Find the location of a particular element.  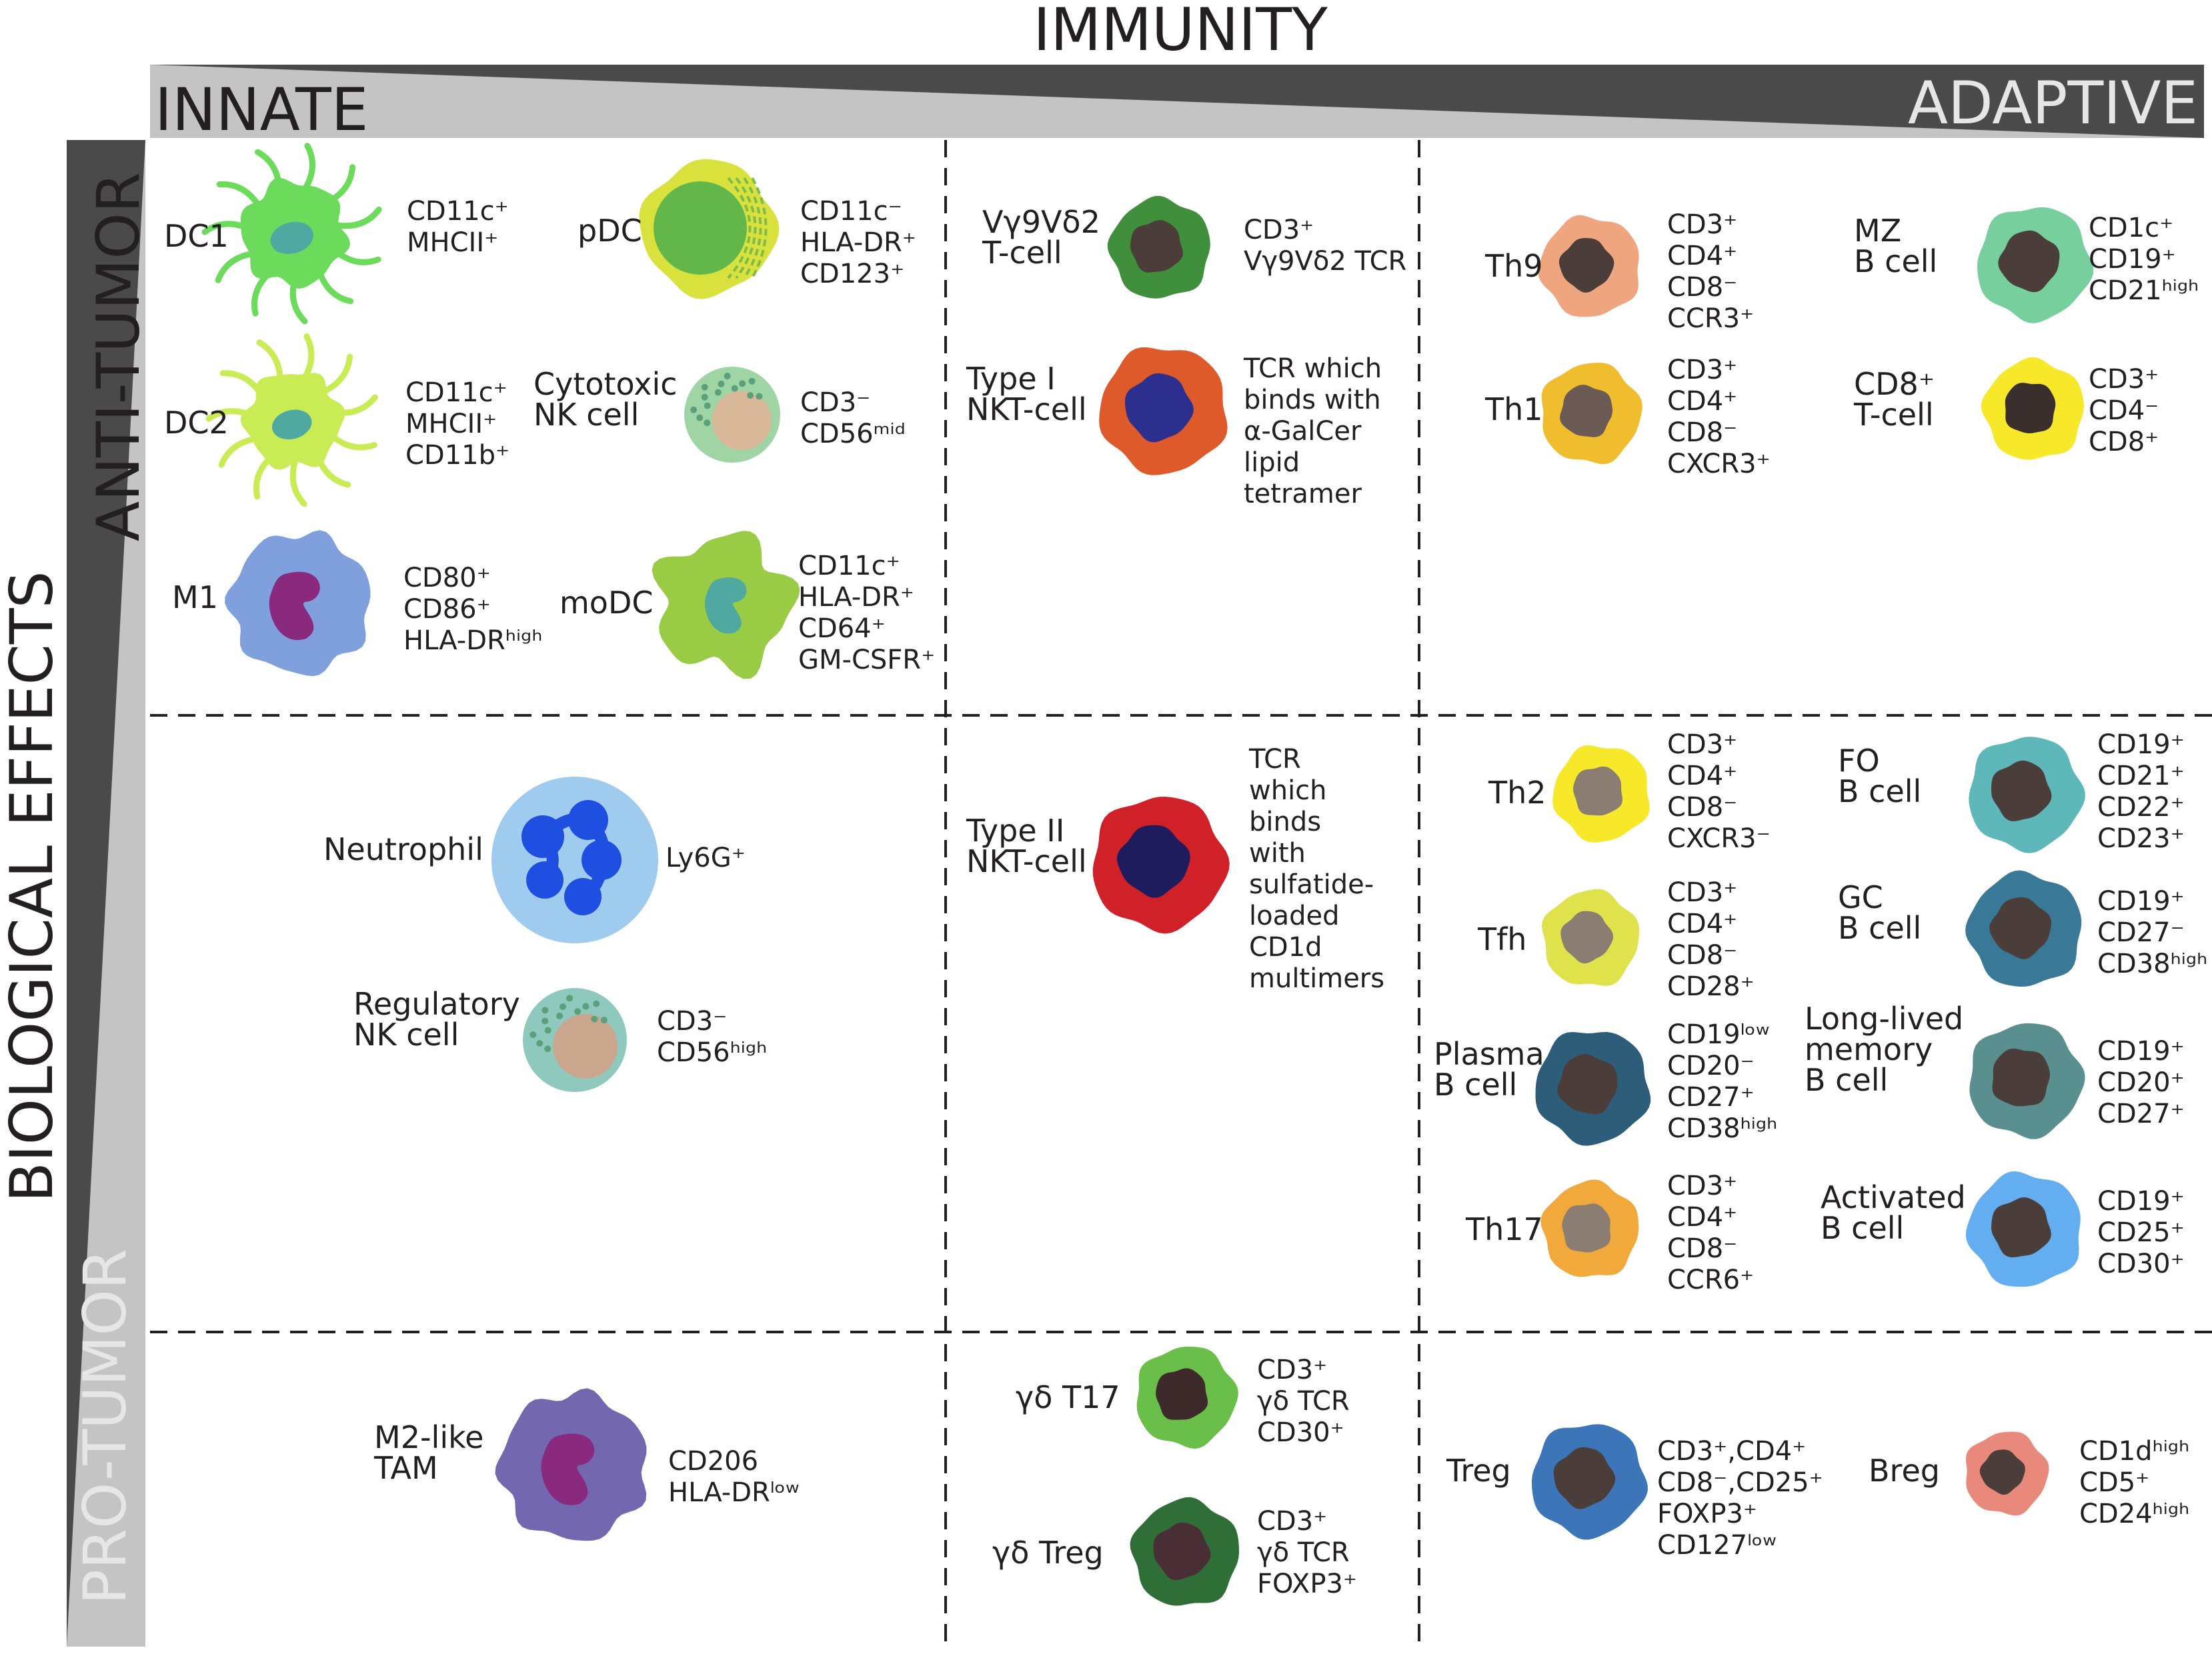

cell-name: DC1 is located at coordinates (196, 236).